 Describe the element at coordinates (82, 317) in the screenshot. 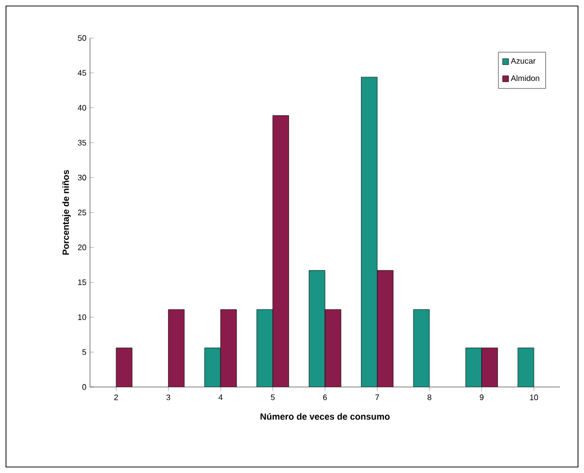

I see `y-tick-label: 10` at that location.